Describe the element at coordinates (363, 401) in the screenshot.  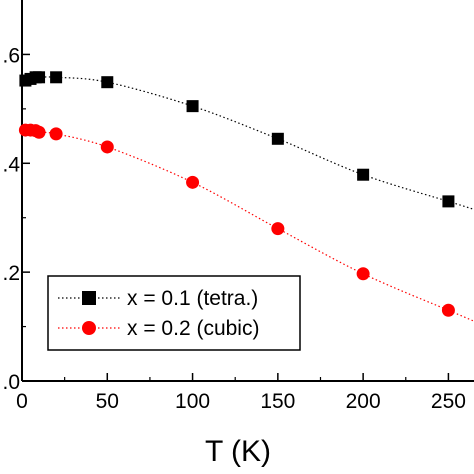
I see `x-tick-label: 200` at that location.